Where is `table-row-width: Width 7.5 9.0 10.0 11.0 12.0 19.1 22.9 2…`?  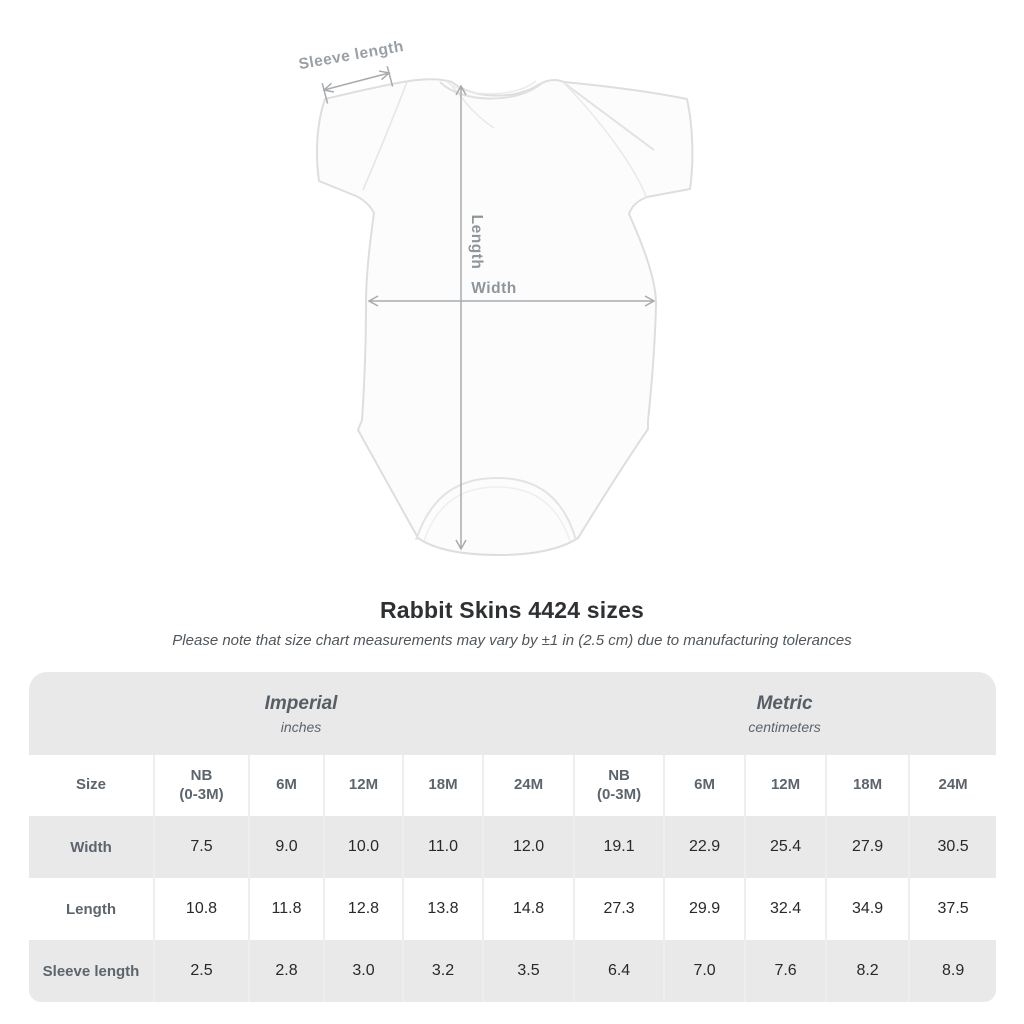
table-row-width: Width 7.5 9.0 10.0 11.0 12.0 19.1 22.9 2… is located at coordinates (513, 847).